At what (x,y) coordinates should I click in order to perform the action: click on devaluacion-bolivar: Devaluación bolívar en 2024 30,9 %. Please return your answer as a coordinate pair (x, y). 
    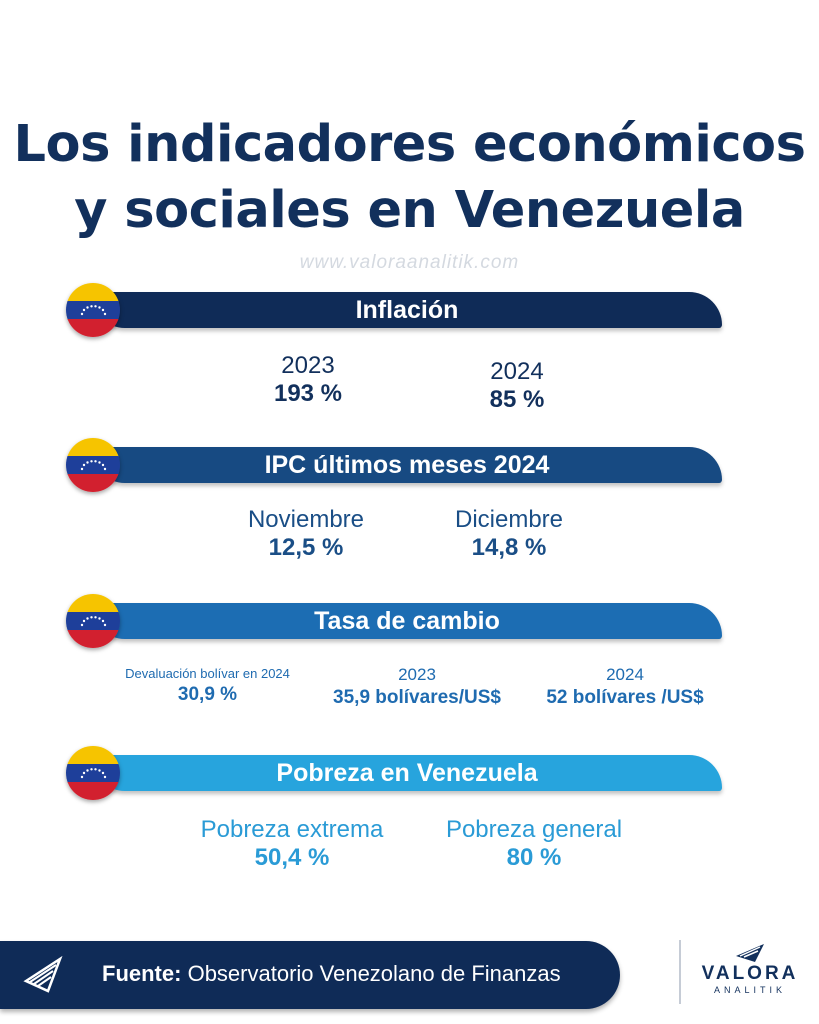
    Looking at the image, I should click on (207, 686).